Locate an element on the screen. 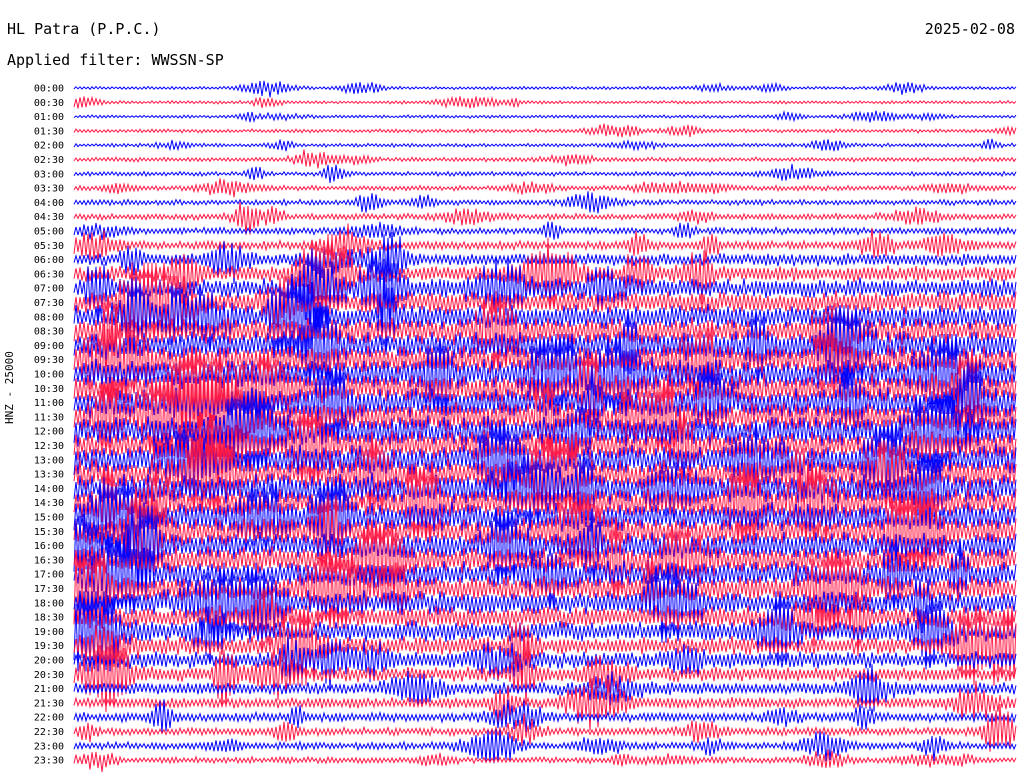  row-time-label: 19:00 is located at coordinates (49, 632).